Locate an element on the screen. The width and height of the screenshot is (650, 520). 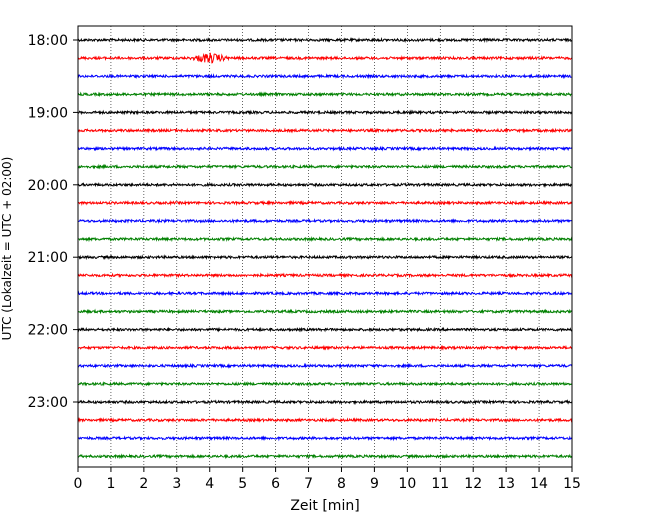
x-tick-label-7: 7 is located at coordinates (308, 484).